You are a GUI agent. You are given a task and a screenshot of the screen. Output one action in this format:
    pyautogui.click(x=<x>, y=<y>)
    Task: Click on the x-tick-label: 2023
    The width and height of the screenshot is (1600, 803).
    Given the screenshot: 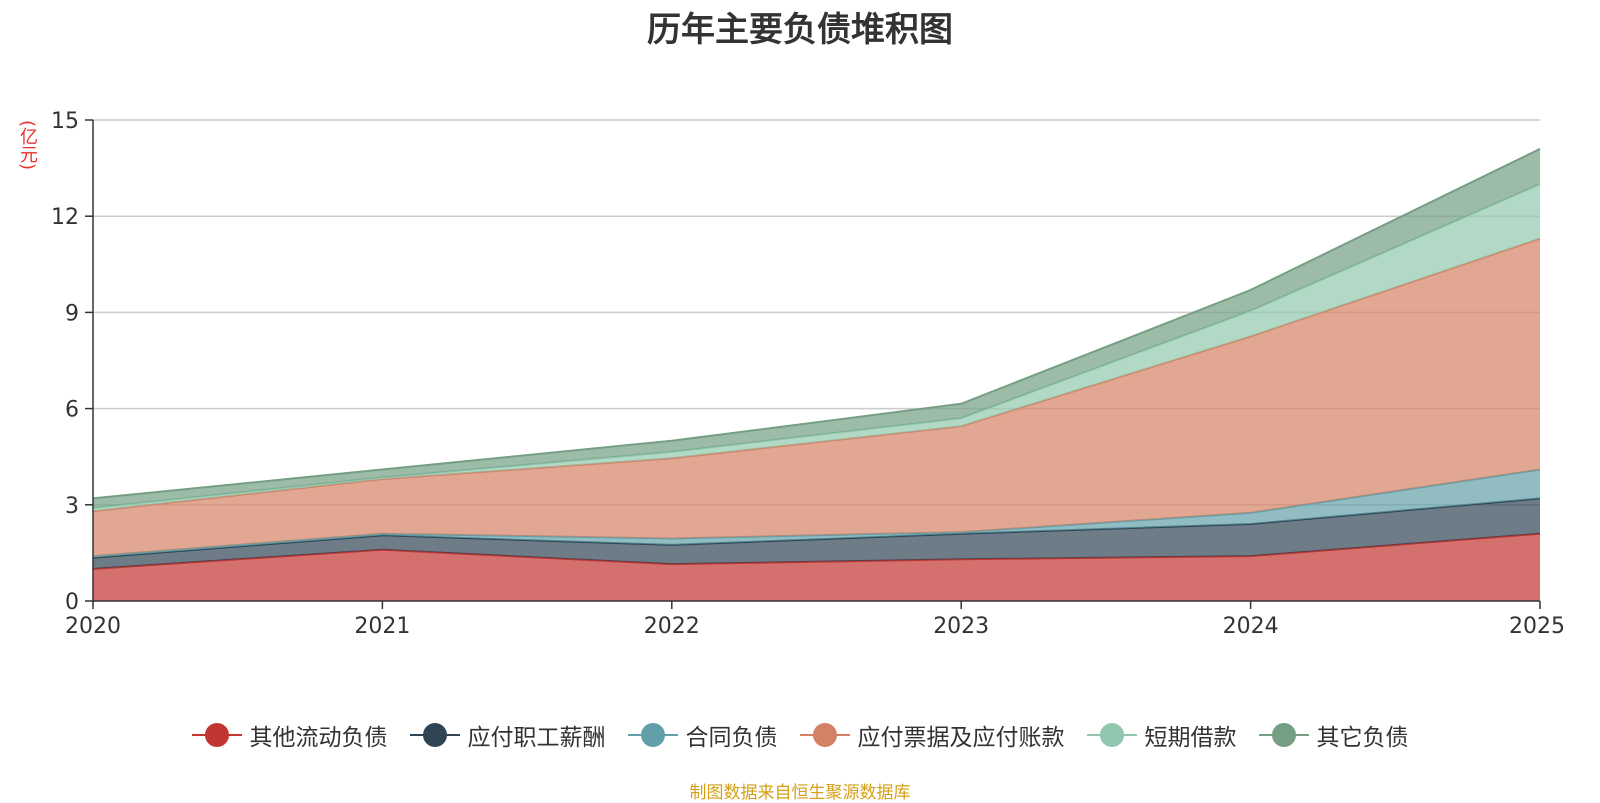 What is the action you would take?
    pyautogui.click(x=961, y=626)
    